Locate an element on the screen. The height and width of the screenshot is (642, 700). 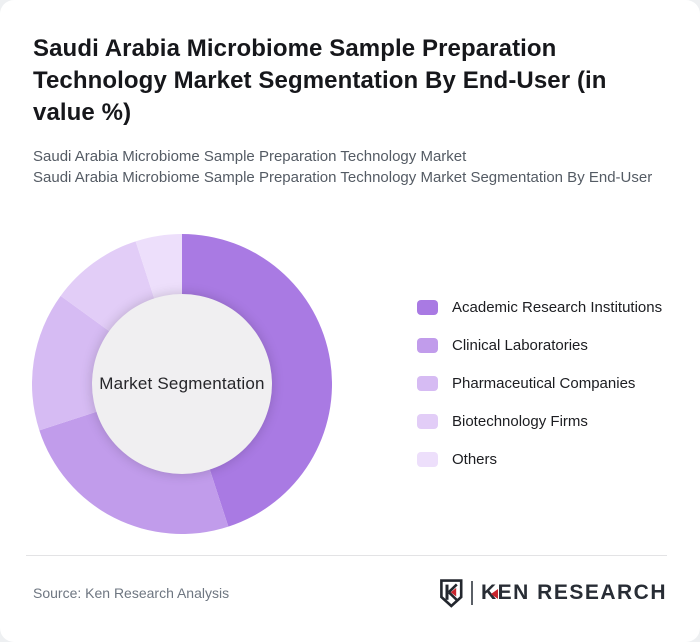
legend-label: Pharmaceutical Companies is located at coordinates (544, 383).